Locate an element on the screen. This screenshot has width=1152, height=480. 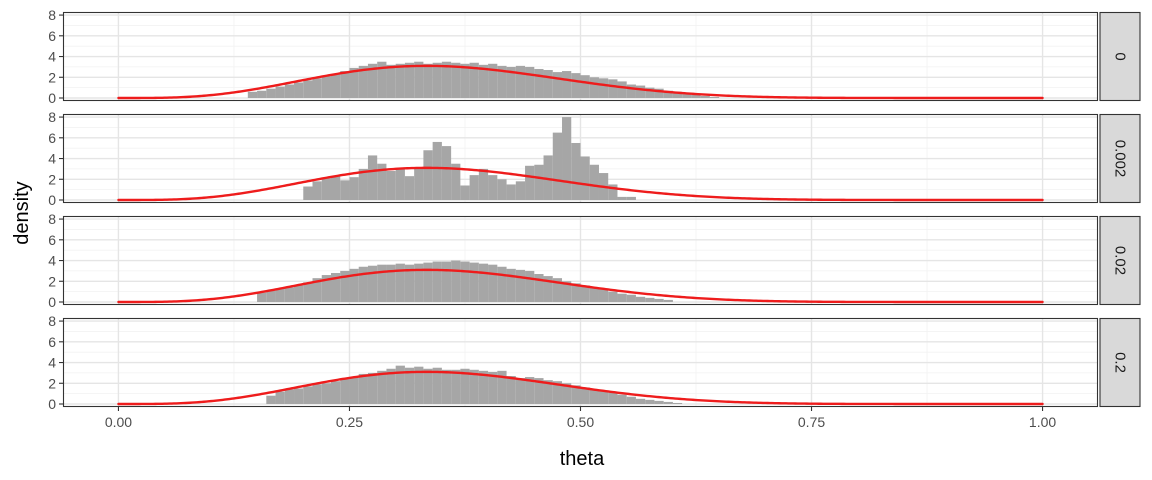
facet-strip-label: 0.002 is located at coordinates (1120, 159).